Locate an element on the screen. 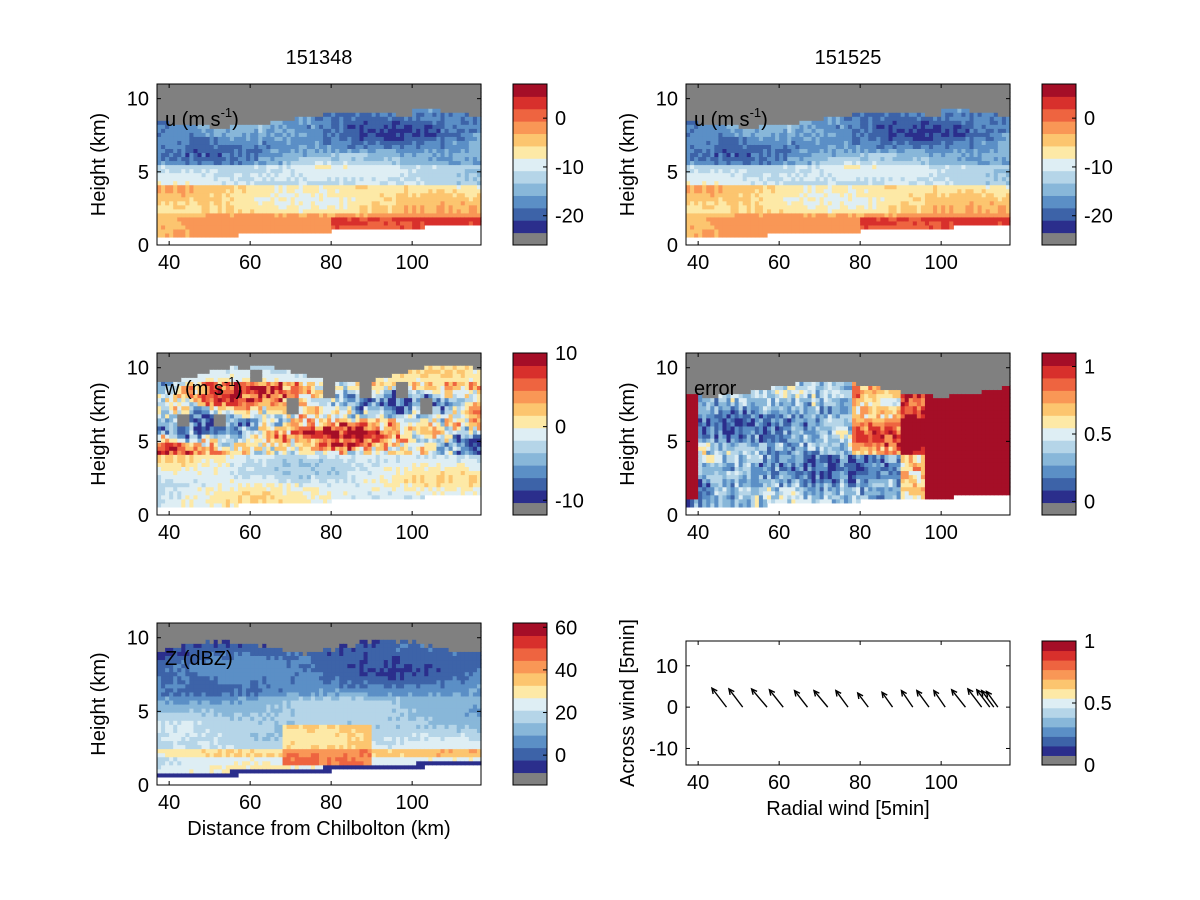 This screenshot has height=900, width=1200. y-tick-label: 10 is located at coordinates (138, 100).